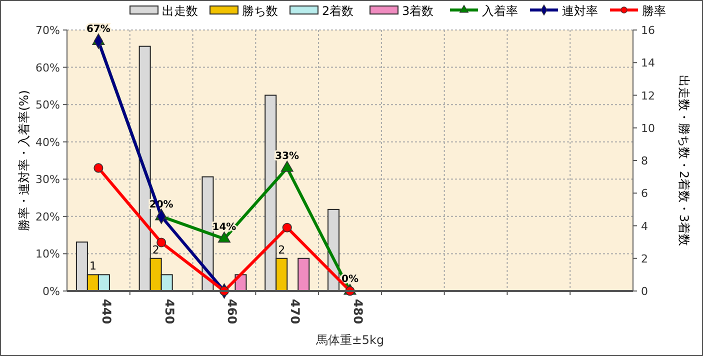  Describe the element at coordinates (580, 11) in the screenshot. I see `legend-label: 連対率` at that location.